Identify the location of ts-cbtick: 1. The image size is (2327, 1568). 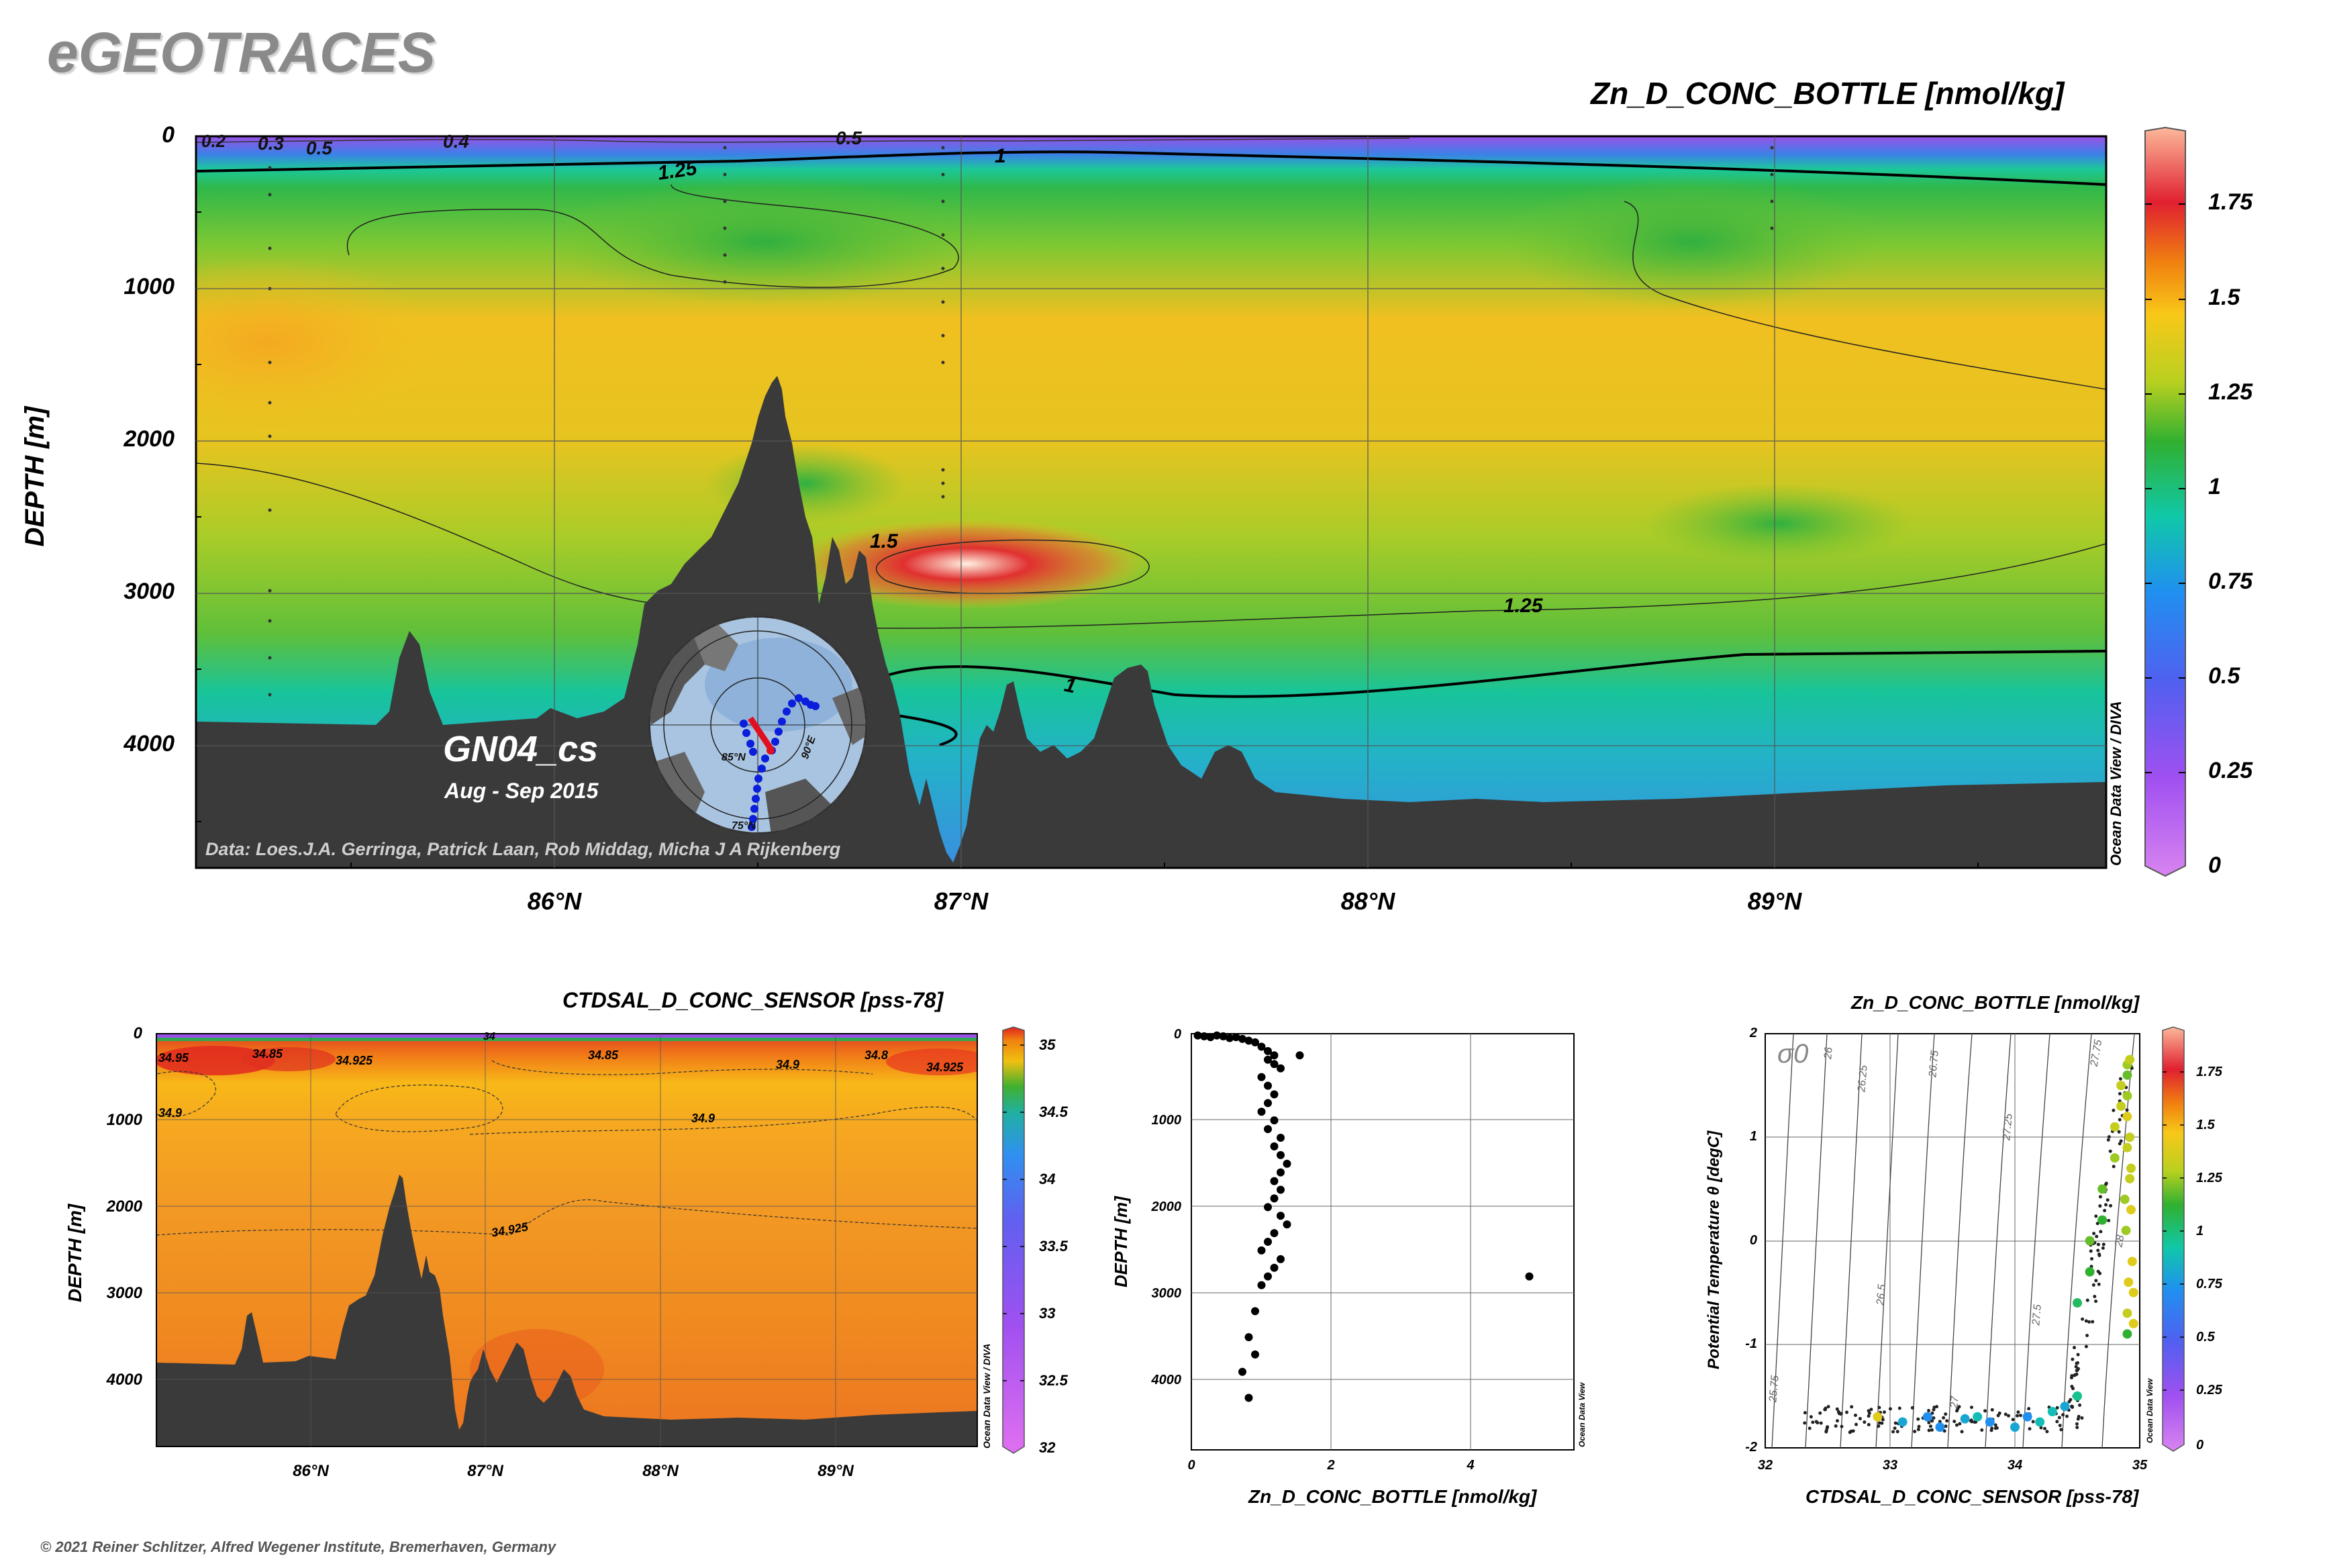
(2200, 1231).